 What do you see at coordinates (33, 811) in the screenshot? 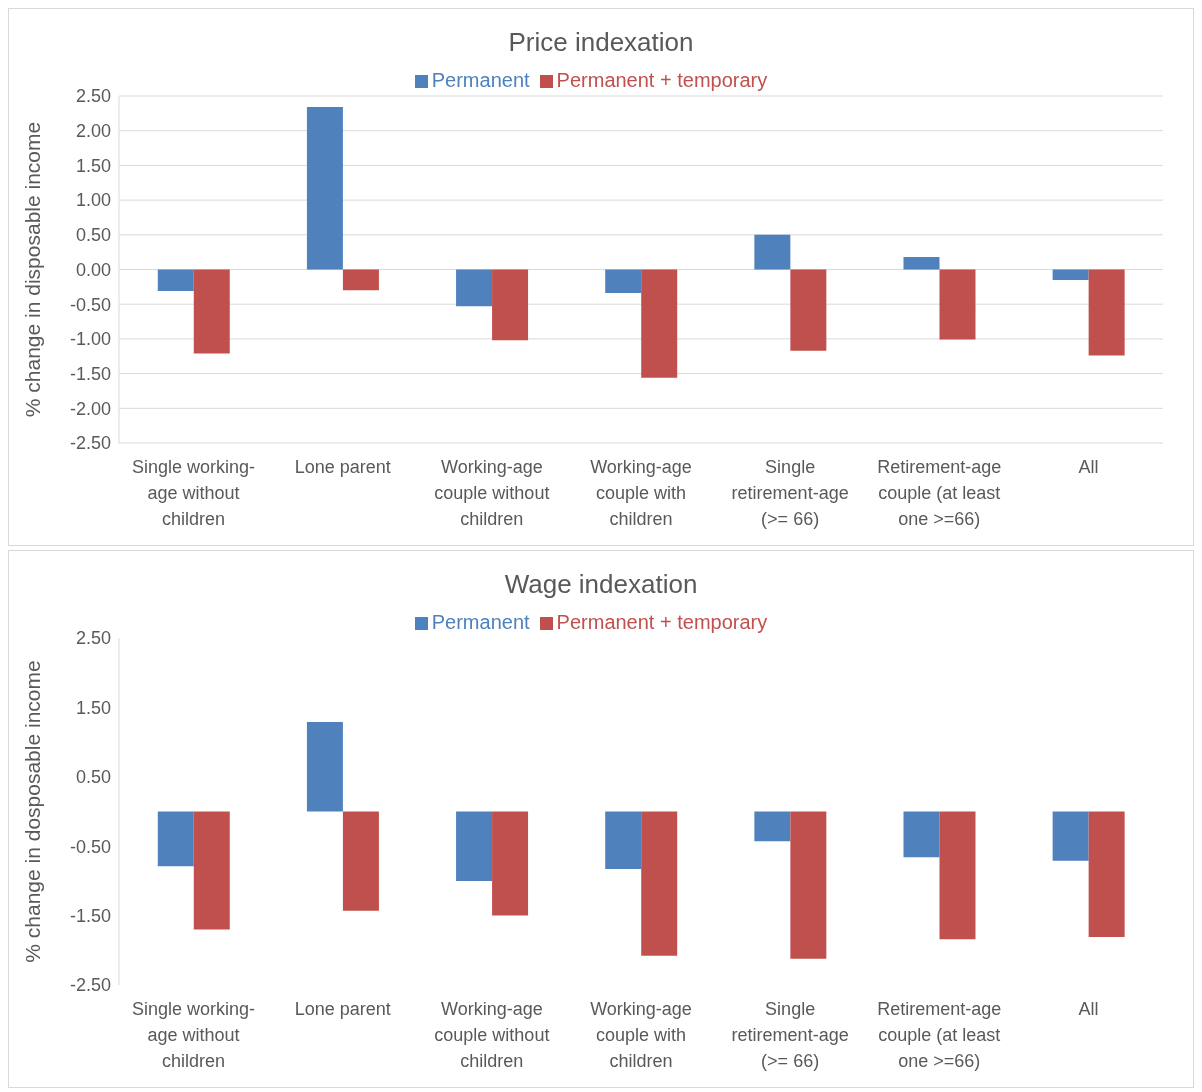
I see `y-axis-title: % change in dosposable income` at bounding box center [33, 811].